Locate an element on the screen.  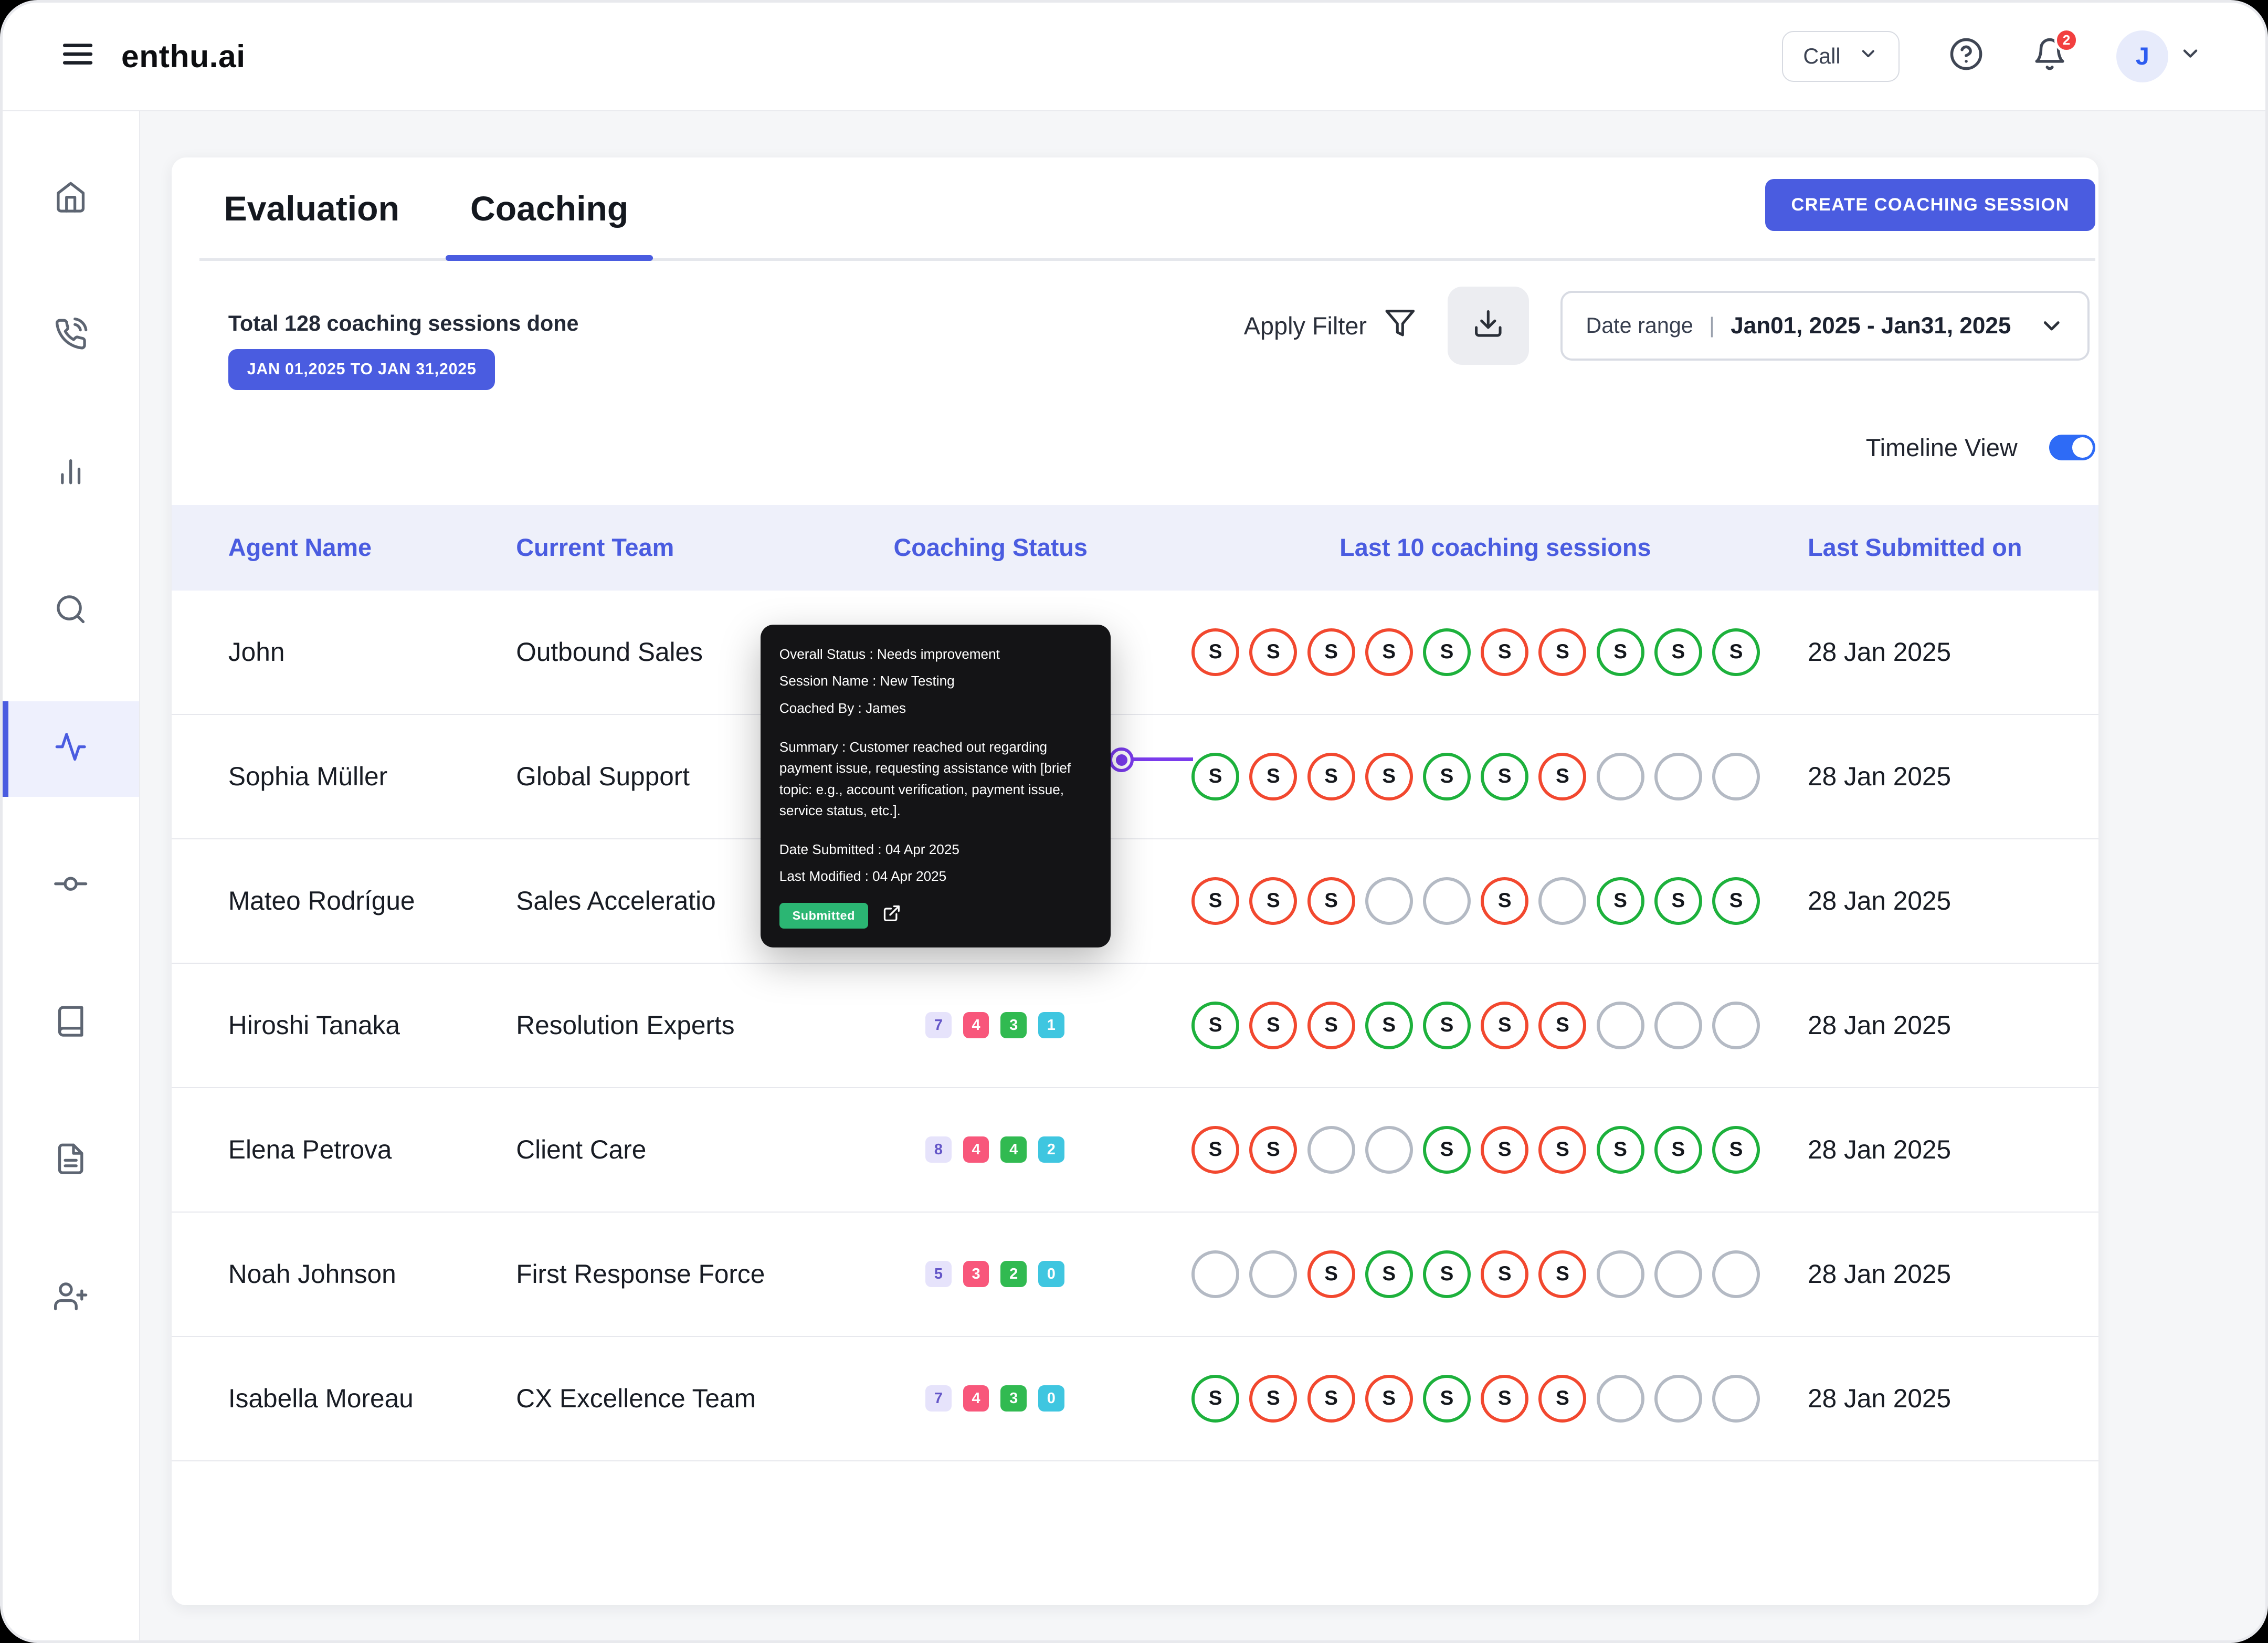
sidebar-item-reports is located at coordinates (71, 1161).